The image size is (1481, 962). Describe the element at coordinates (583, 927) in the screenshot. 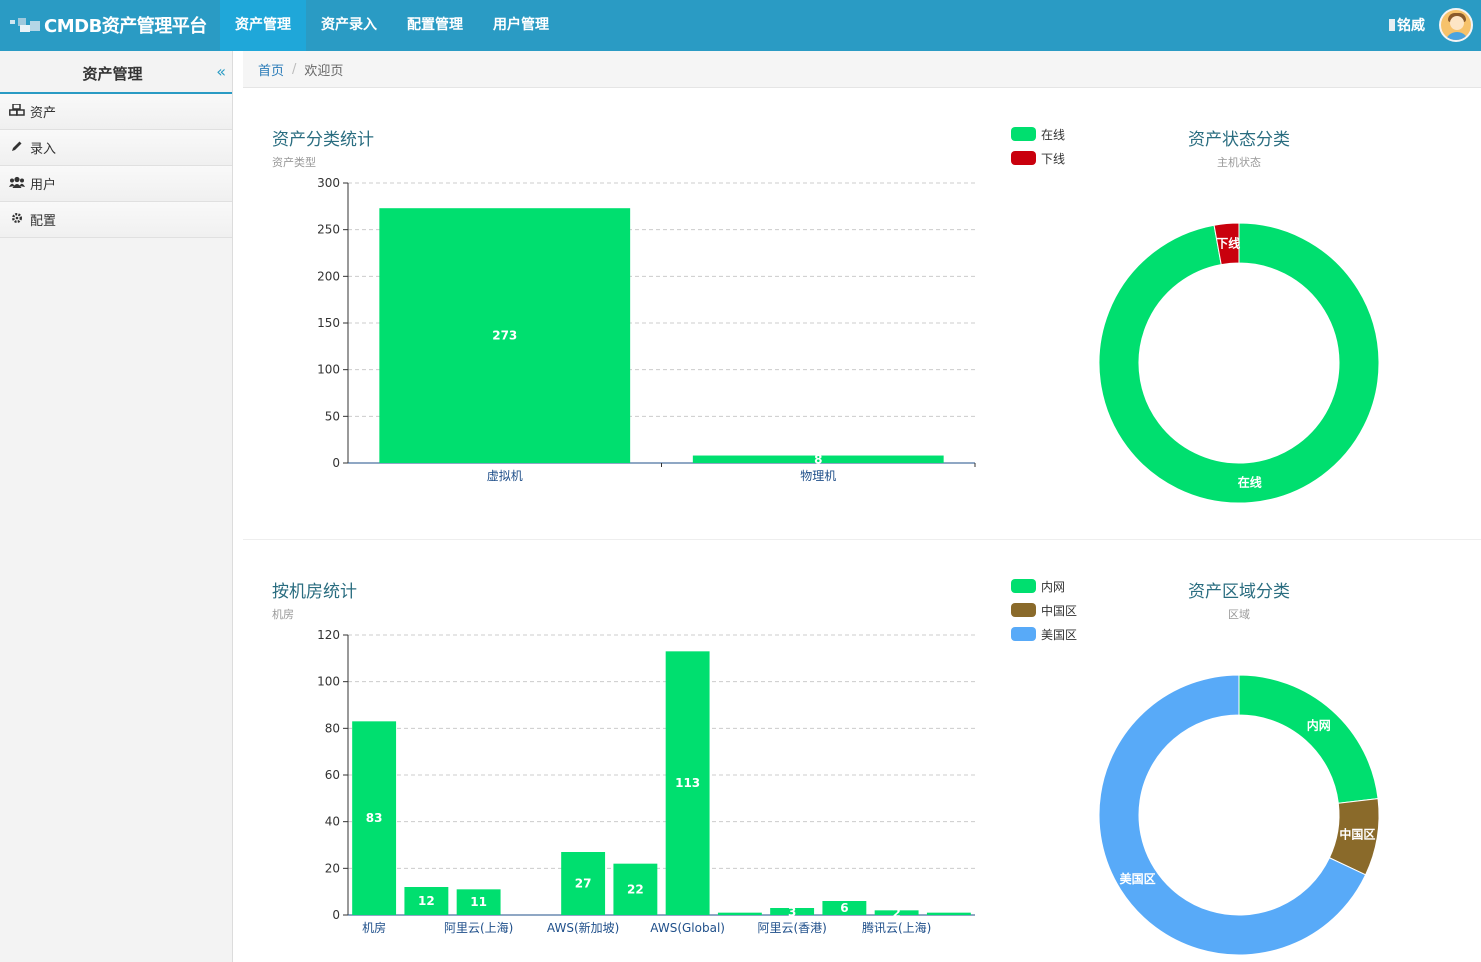

I see `x-tick-label: AWS(新加坡)` at that location.